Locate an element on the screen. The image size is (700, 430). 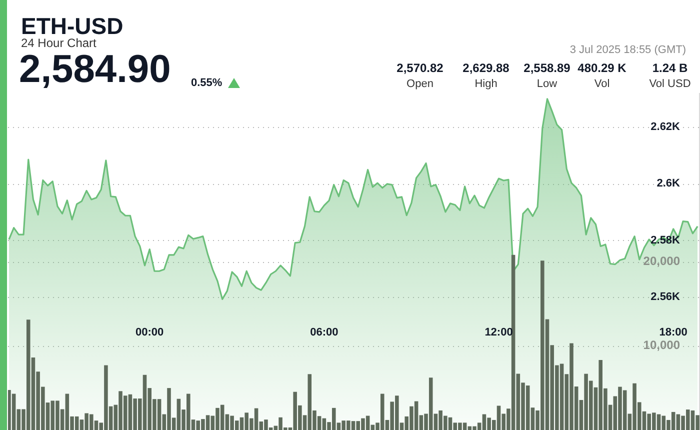
y-tick-label: 2.6K is located at coordinates (668, 184).